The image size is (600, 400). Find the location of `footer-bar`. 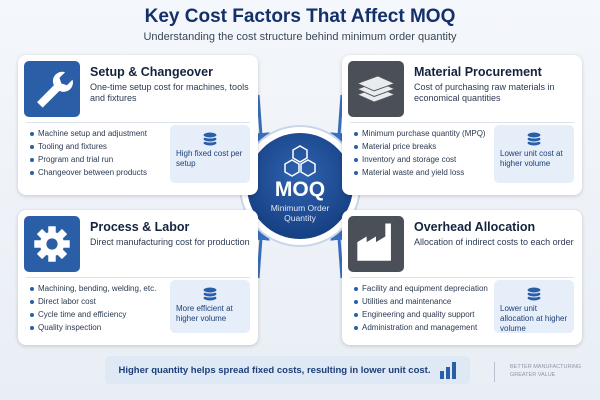

footer-bar is located at coordinates (287, 370).